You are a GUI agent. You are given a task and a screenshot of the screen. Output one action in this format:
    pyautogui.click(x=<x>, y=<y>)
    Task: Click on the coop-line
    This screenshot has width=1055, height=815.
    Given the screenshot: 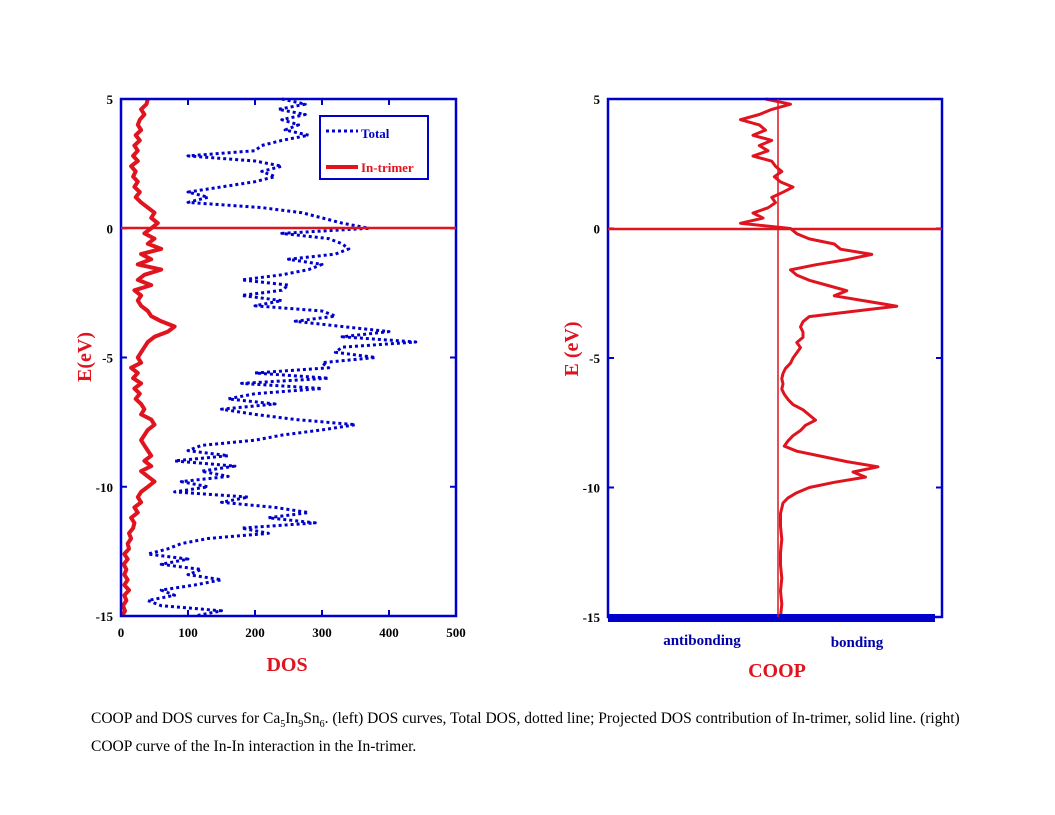 What is the action you would take?
    pyautogui.click(x=819, y=357)
    